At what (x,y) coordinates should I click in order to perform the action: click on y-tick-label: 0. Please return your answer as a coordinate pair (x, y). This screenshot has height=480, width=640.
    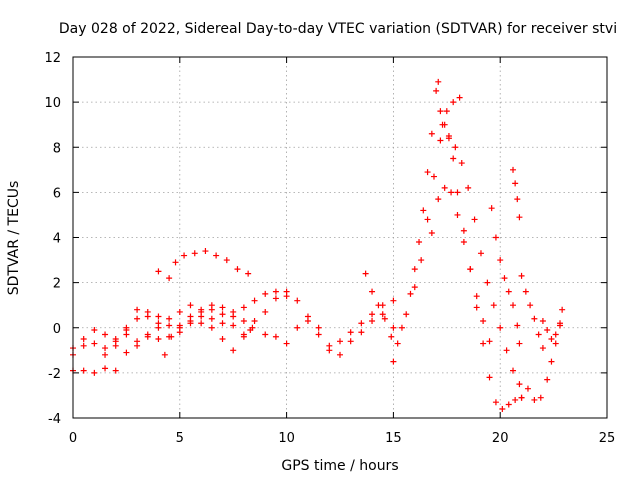
    Looking at the image, I should click on (57, 329).